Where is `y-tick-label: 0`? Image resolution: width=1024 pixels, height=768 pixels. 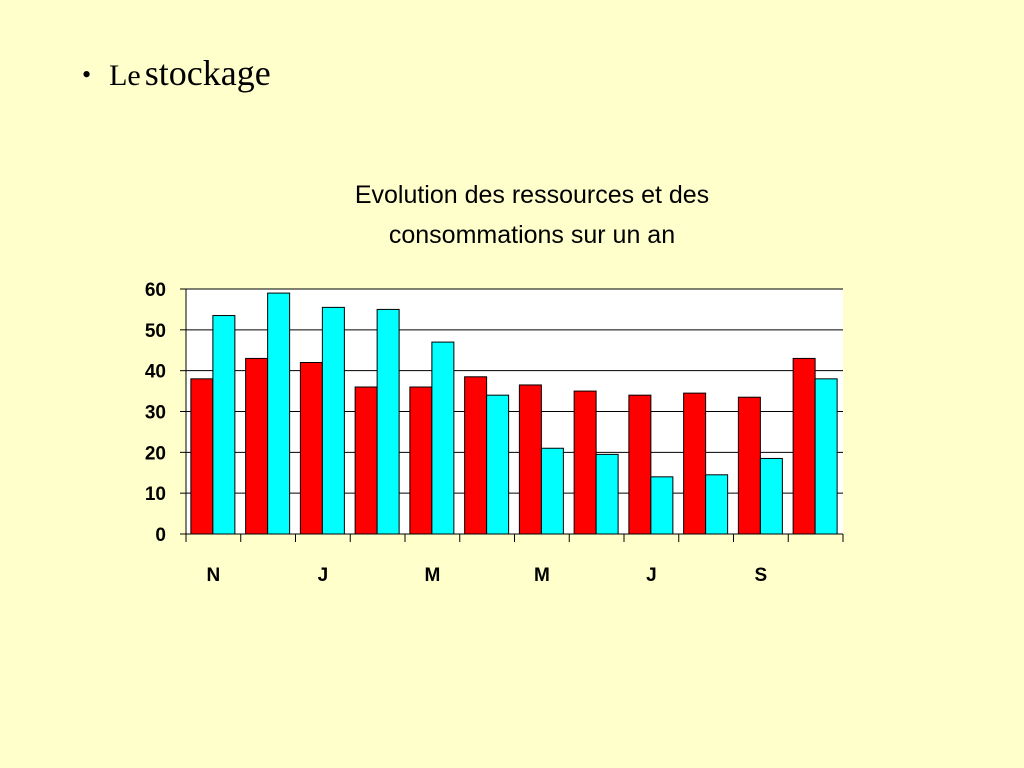
y-tick-label: 0 is located at coordinates (160, 535).